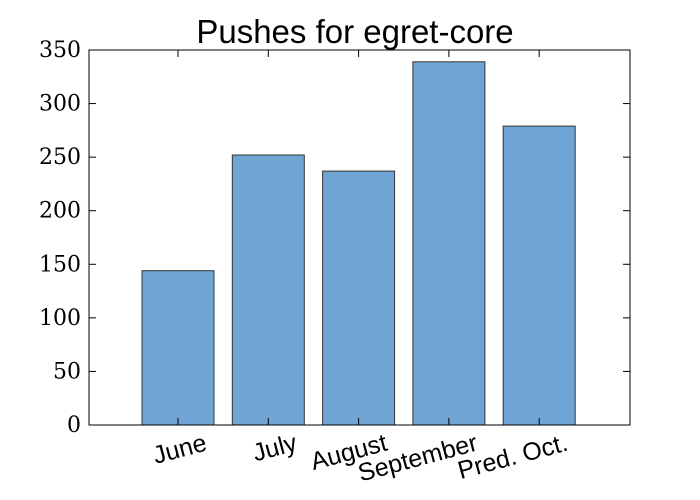 Image resolution: width=700 pixels, height=500 pixels. I want to click on y-tick-label: 300, so click(60, 104).